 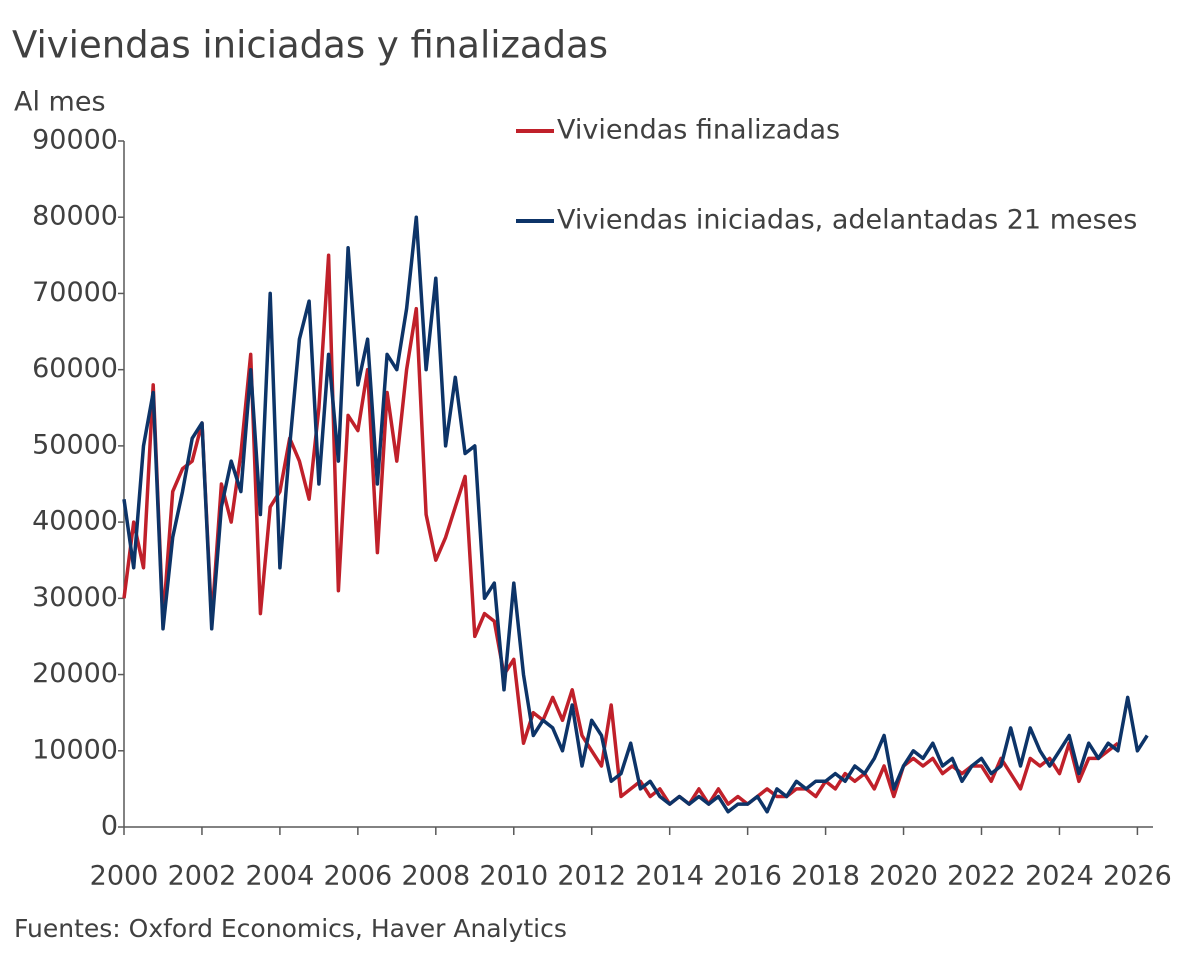 What do you see at coordinates (310, 45) in the screenshot?
I see `chart-title: Viviendas iniciadas y finalizadas` at bounding box center [310, 45].